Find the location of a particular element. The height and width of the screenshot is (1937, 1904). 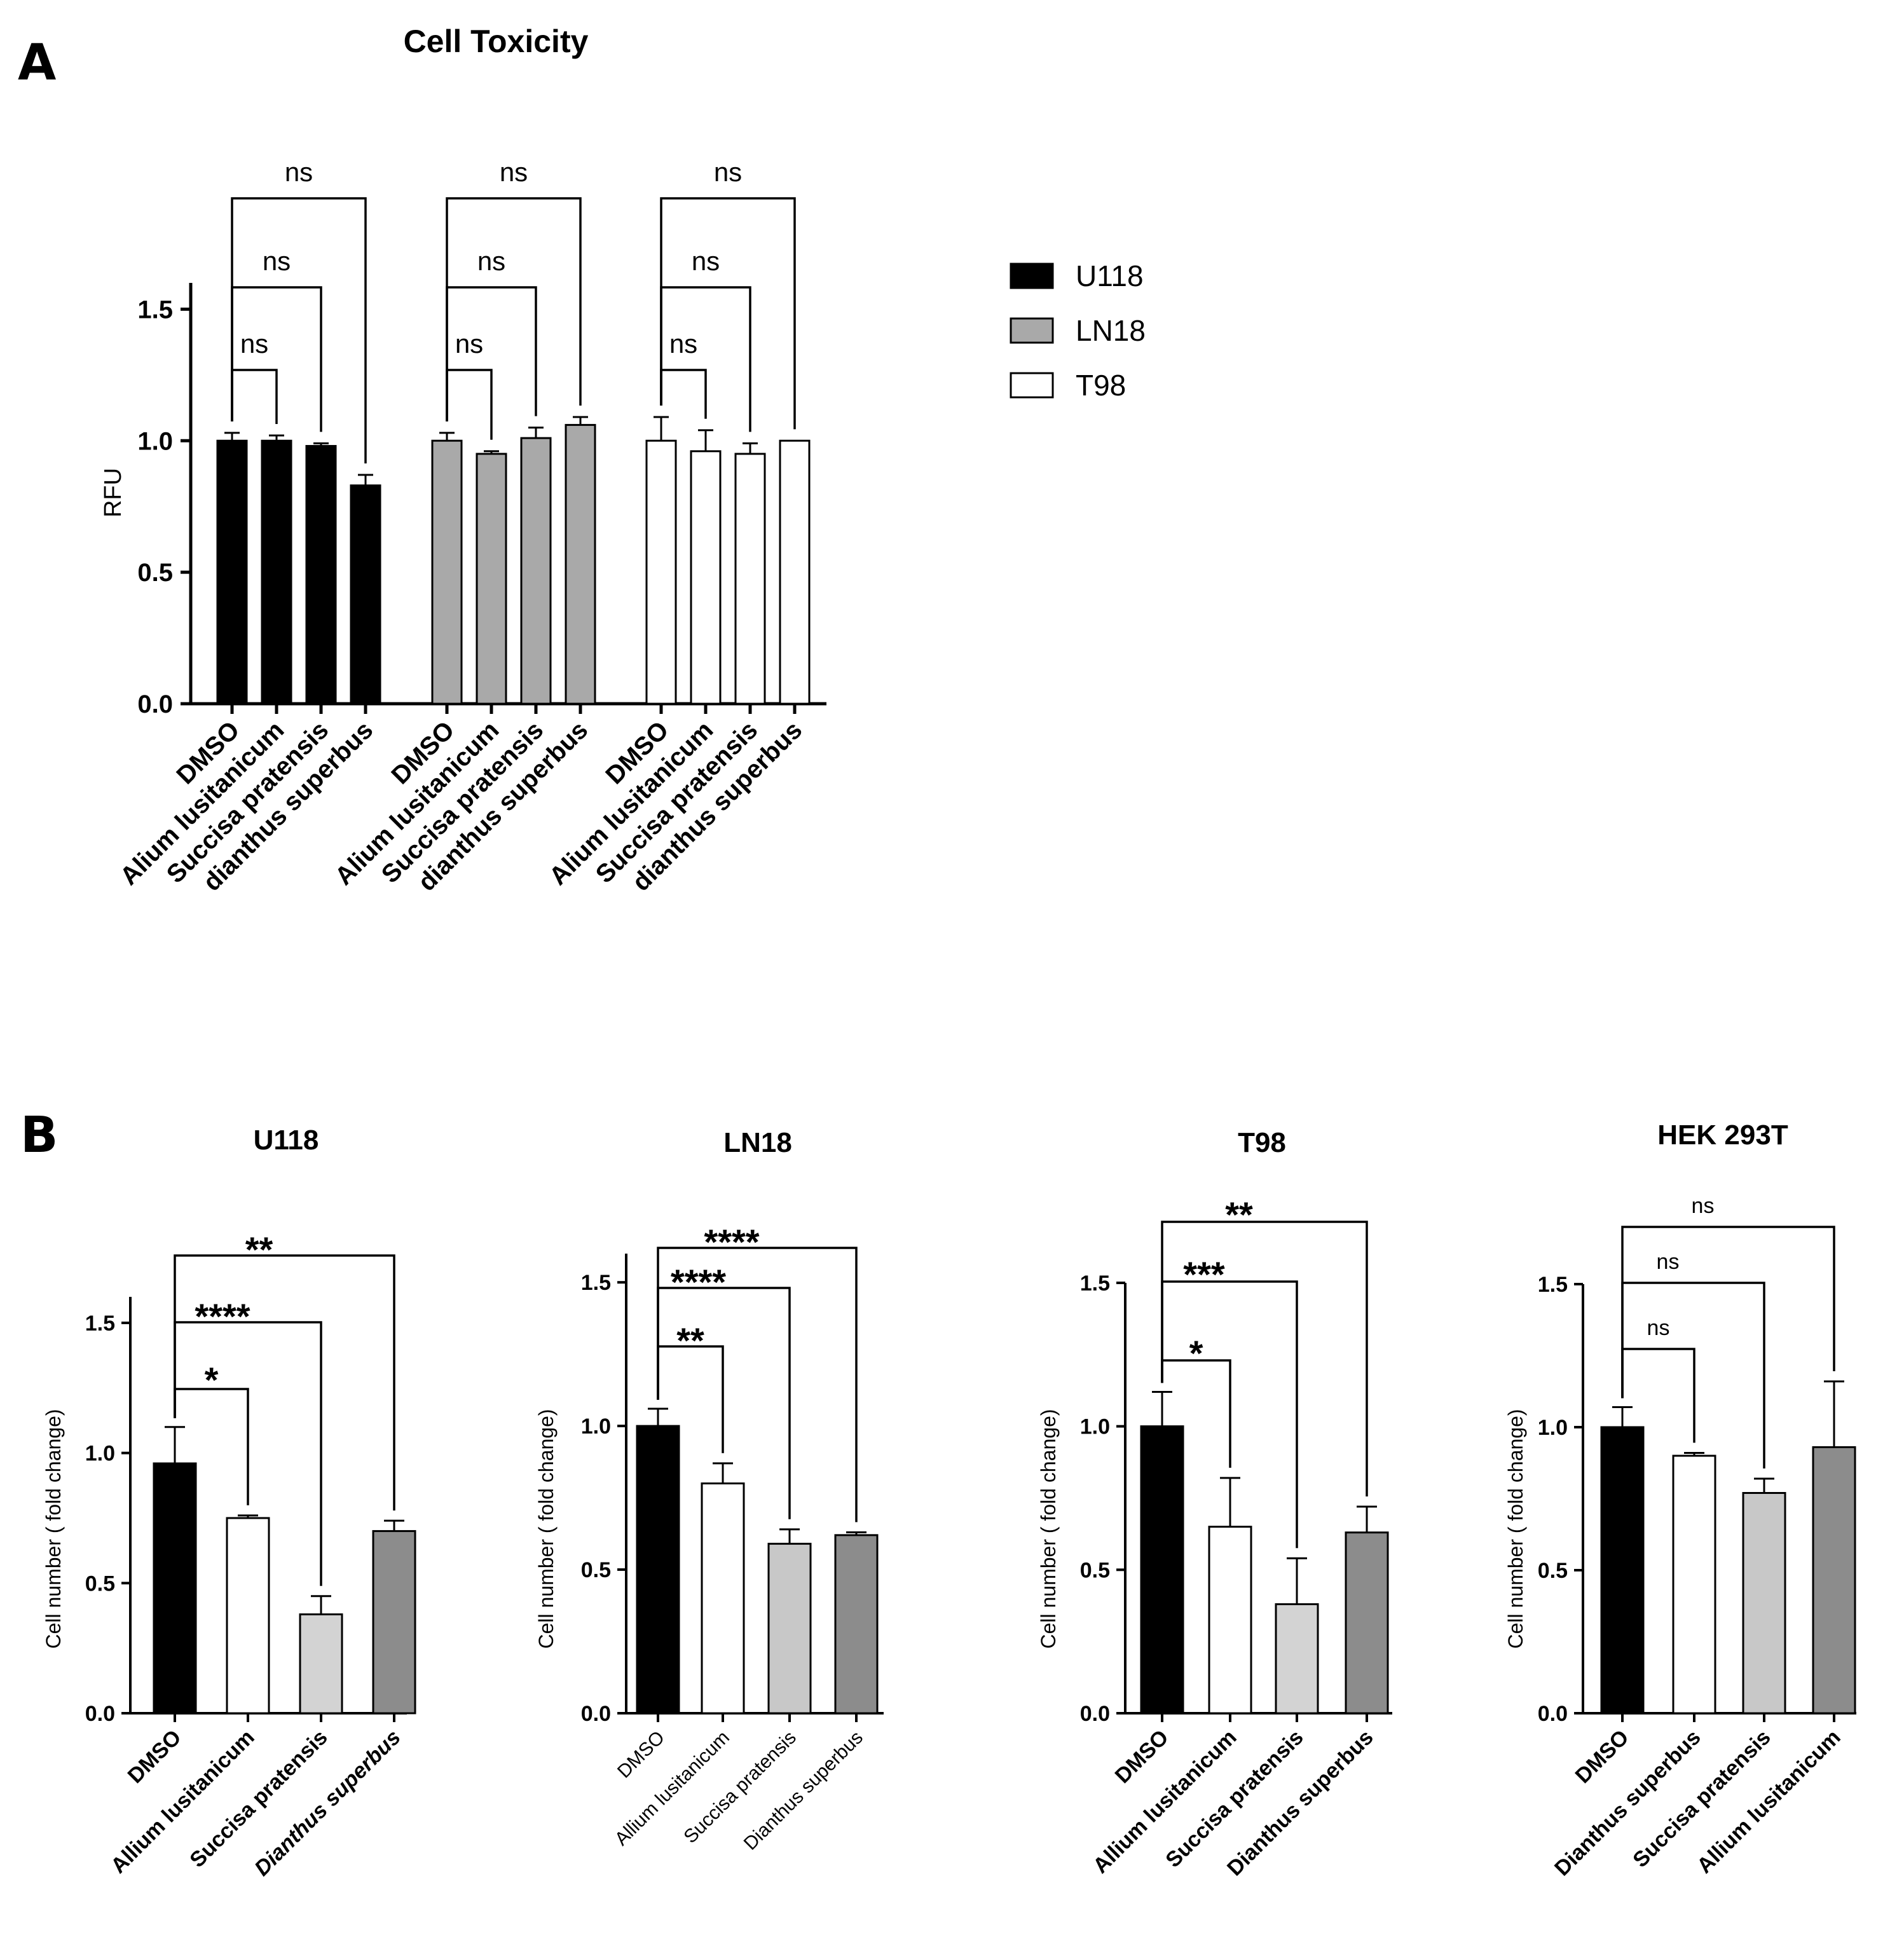

bar-ln18-alium-lusitanicum is located at coordinates (491, 579).